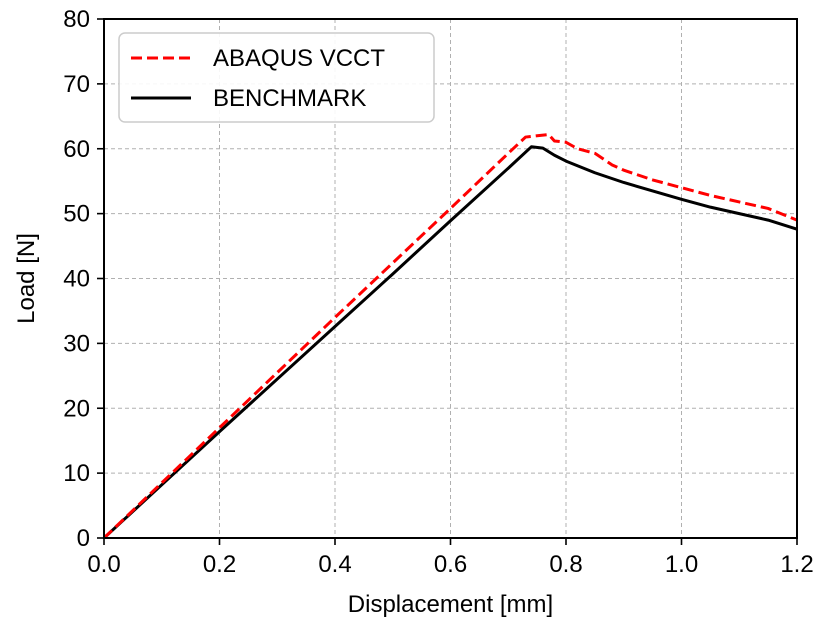 Image resolution: width=820 pixels, height=627 pixels. What do you see at coordinates (76, 343) in the screenshot?
I see `y-tick-label: 30` at bounding box center [76, 343].